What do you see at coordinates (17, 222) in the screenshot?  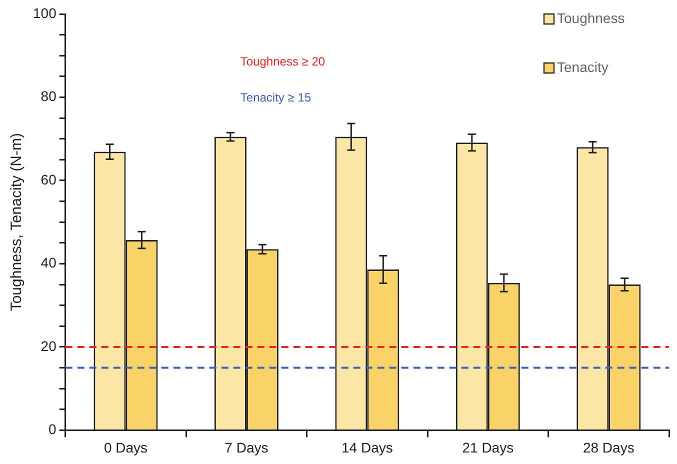 I see `y-axis-title: Toughness, Tenacity (N-m)` at bounding box center [17, 222].